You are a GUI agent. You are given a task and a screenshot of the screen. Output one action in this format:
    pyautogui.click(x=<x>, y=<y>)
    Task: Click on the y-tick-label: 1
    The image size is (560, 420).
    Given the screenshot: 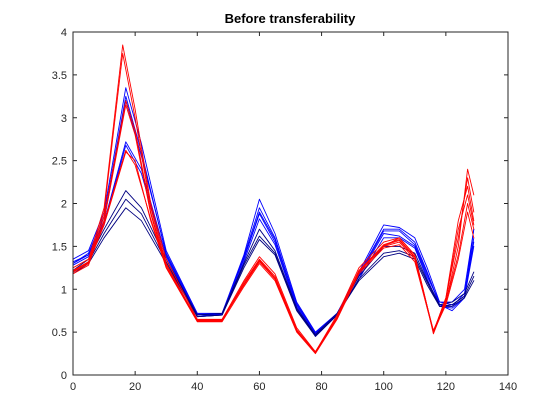 What is the action you would take?
    pyautogui.click(x=64, y=290)
    